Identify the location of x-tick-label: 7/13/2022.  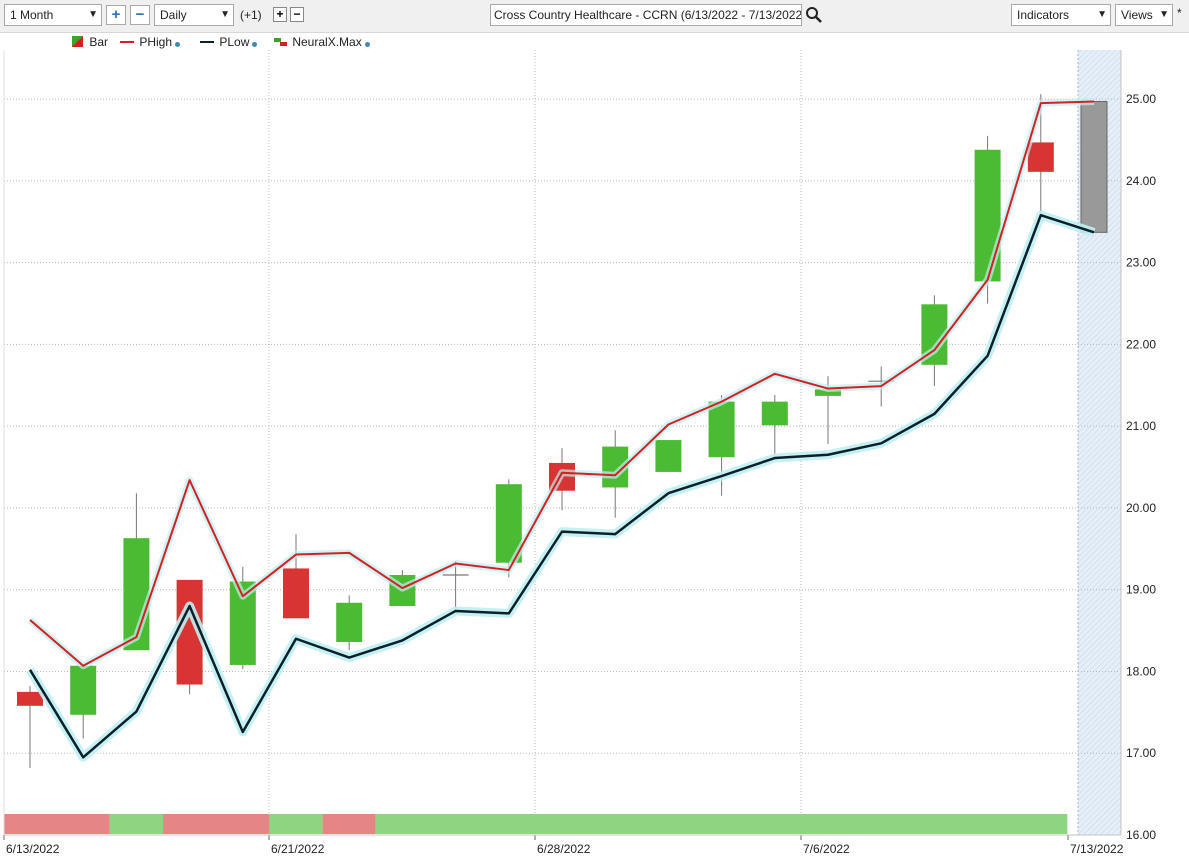
(1097, 849).